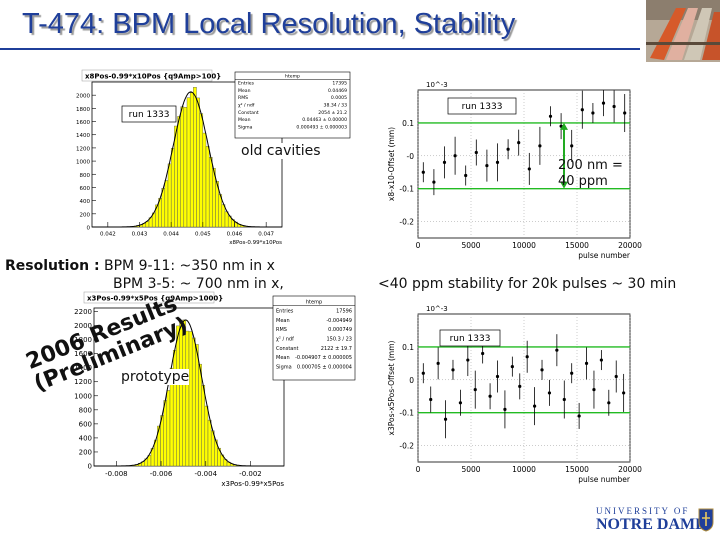  Describe the element at coordinates (287, 349) in the screenshot. I see `stats-key: Constant` at that location.